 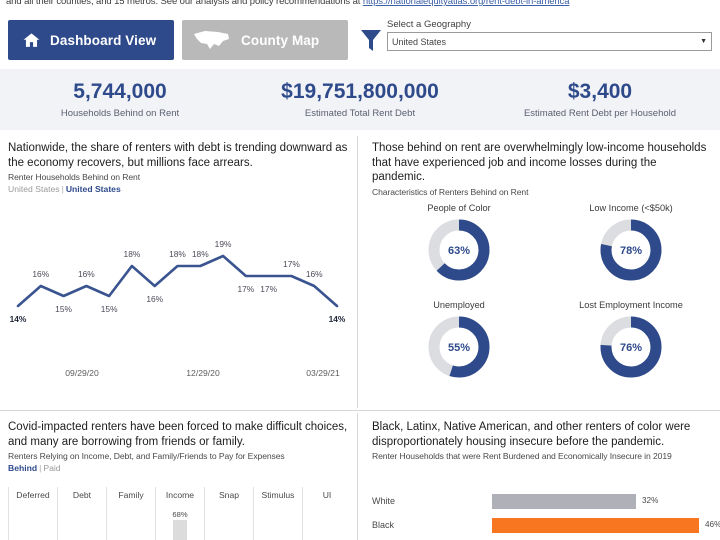 What do you see at coordinates (631, 208) in the screenshot?
I see `donut-label: Low Income (<$50k)` at bounding box center [631, 208].